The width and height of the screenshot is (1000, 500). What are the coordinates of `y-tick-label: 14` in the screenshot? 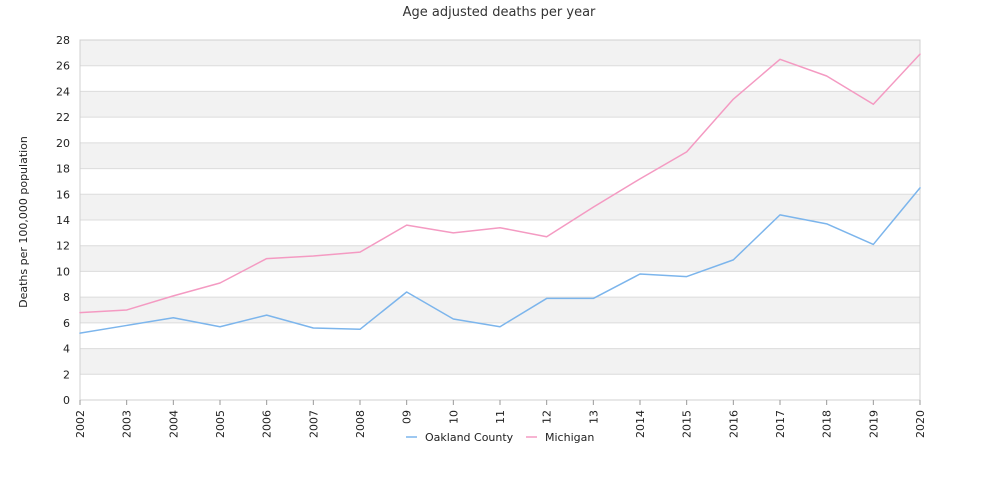 It's located at (63, 220).